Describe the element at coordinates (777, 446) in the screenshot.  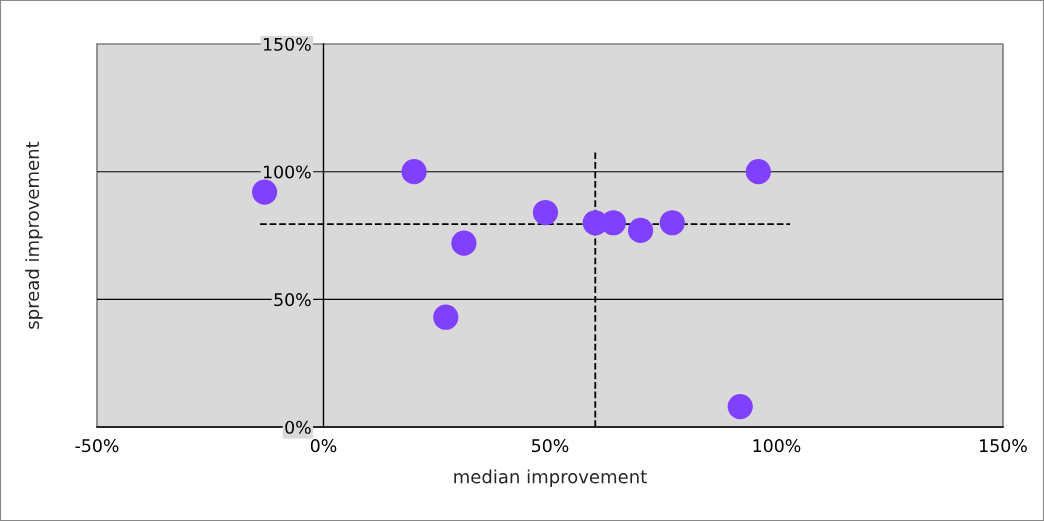
I see `x-tick-label: 100%` at that location.